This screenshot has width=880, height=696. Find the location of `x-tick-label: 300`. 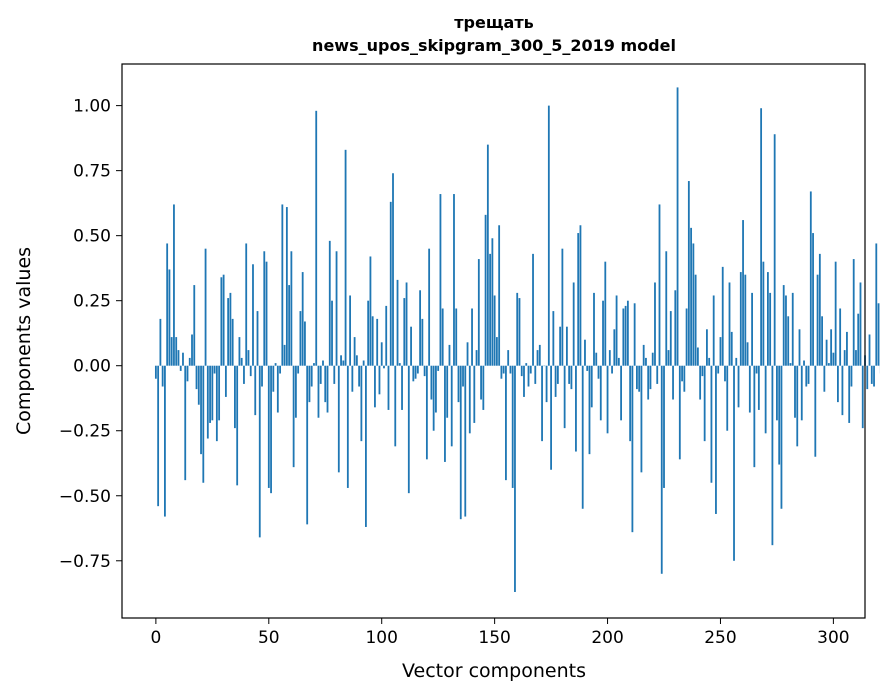

x-tick-label: 300 is located at coordinates (833, 638).